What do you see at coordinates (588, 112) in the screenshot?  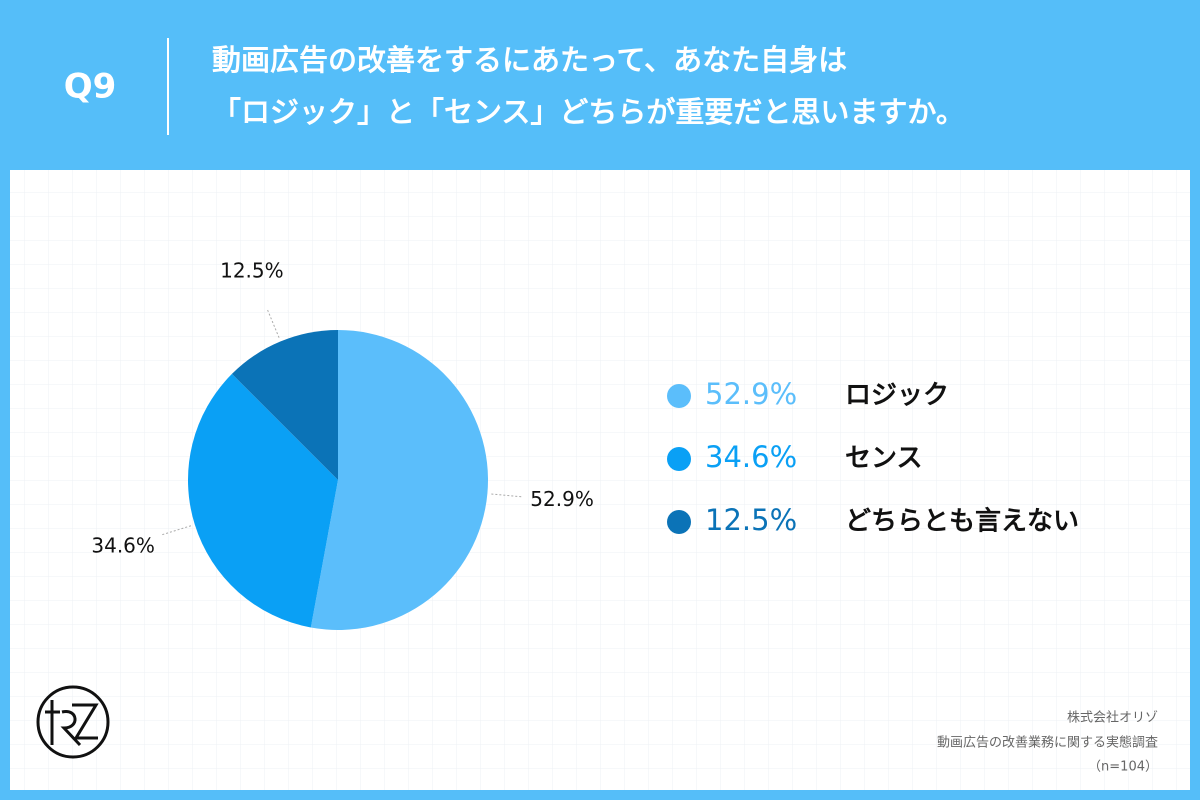 I see `title-line: 「ロジック」と「センス」どちらが重要だと思いますか。` at bounding box center [588, 112].